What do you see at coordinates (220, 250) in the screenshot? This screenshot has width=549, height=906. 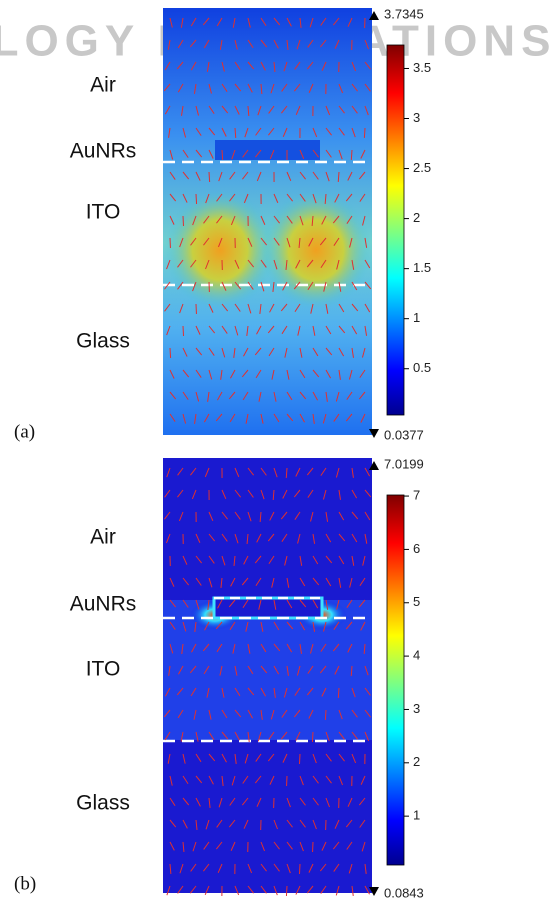 I see `hotspot` at bounding box center [220, 250].